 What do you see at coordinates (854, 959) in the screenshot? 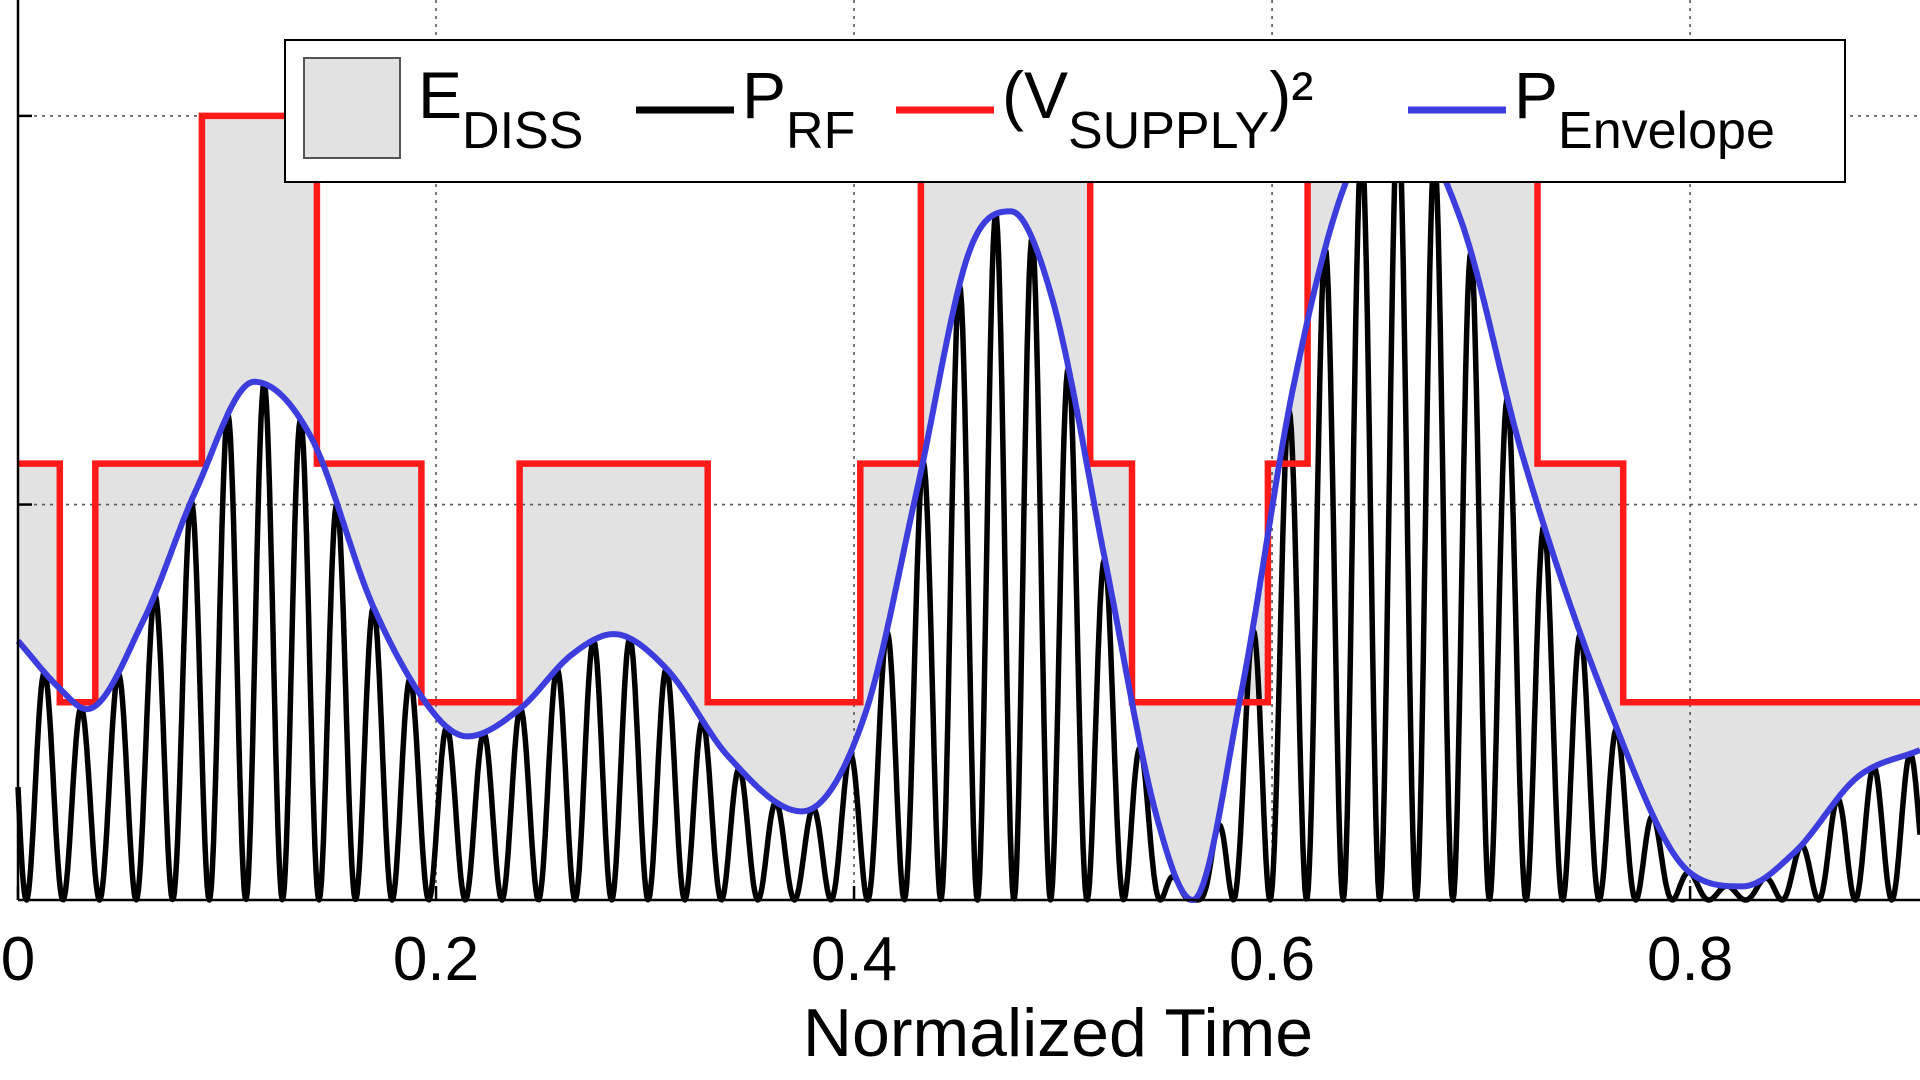
I see `x-tick-label: 0.4` at bounding box center [854, 959].